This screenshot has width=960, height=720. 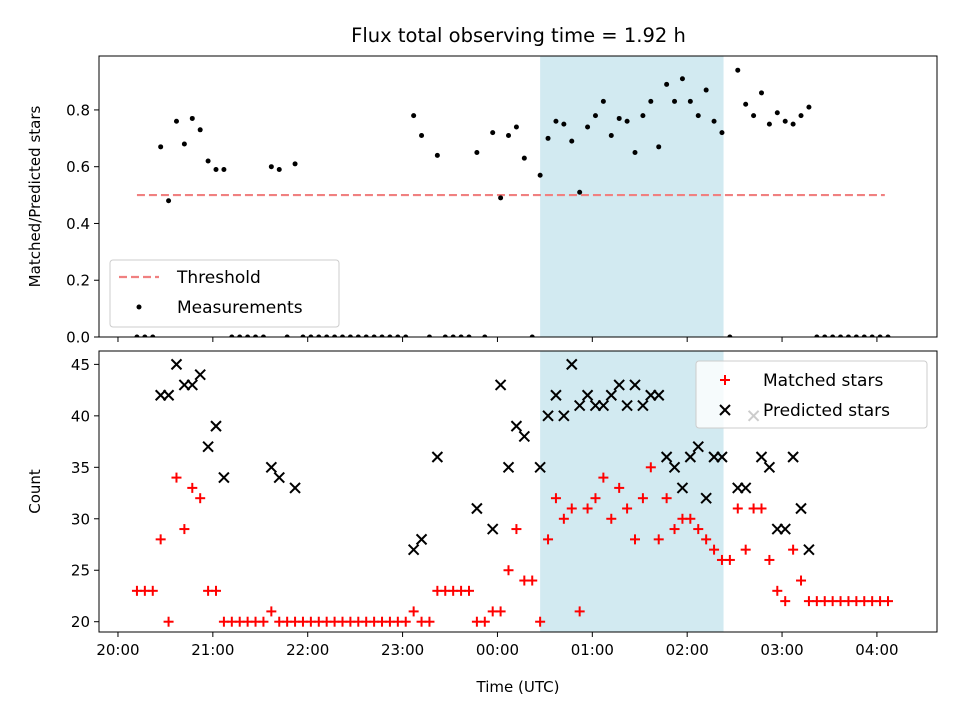 What do you see at coordinates (725, 380) in the screenshot?
I see `legend-matched-swatch` at bounding box center [725, 380].